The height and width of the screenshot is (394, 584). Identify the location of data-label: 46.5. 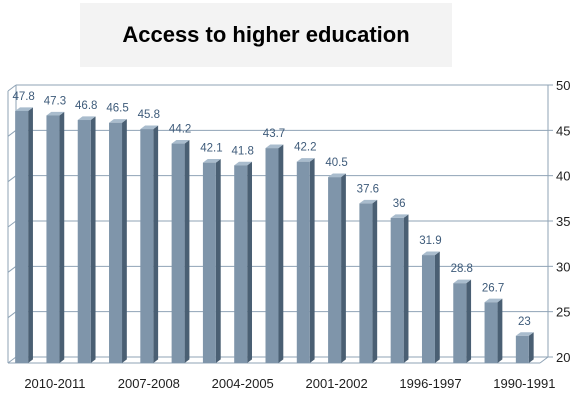
(117, 109).